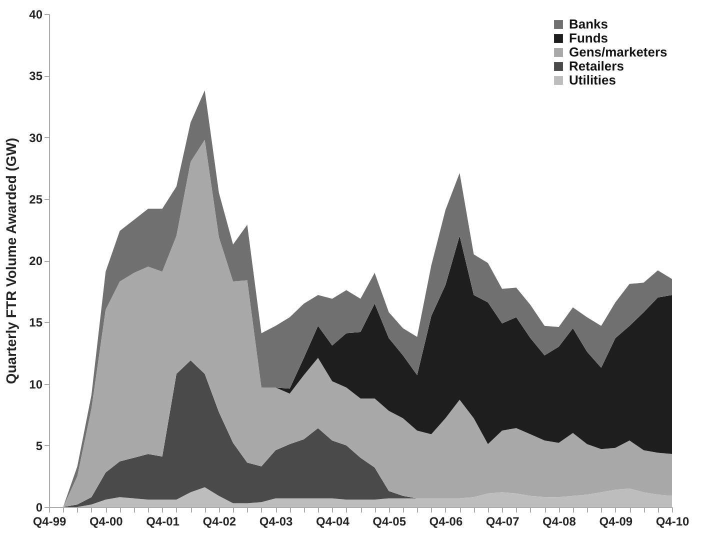 The image size is (709, 535). Describe the element at coordinates (36, 15) in the screenshot. I see `y-tick-label: 40` at that location.